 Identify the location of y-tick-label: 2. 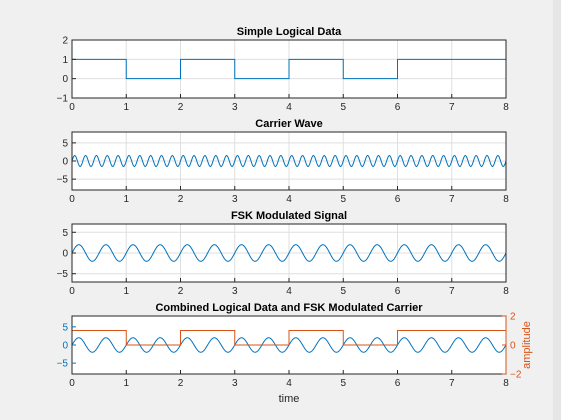
(65, 41).